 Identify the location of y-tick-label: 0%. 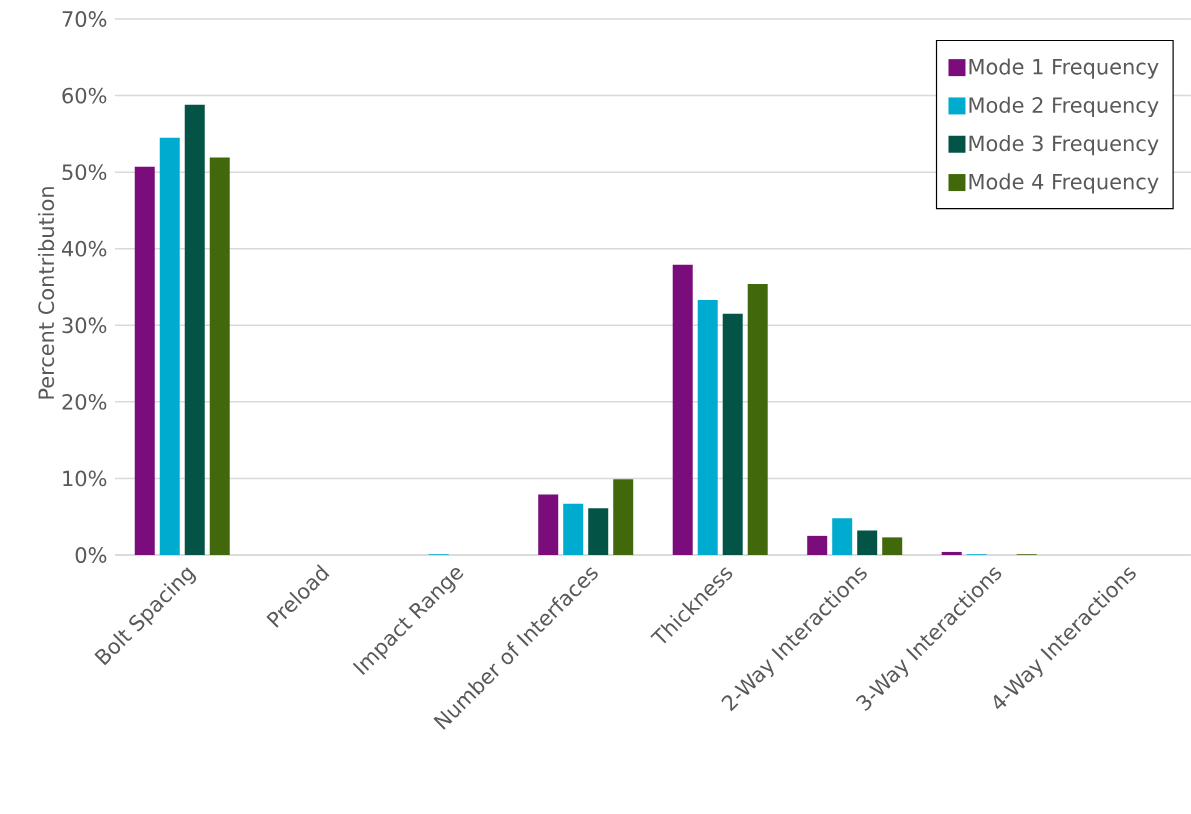
(91, 555).